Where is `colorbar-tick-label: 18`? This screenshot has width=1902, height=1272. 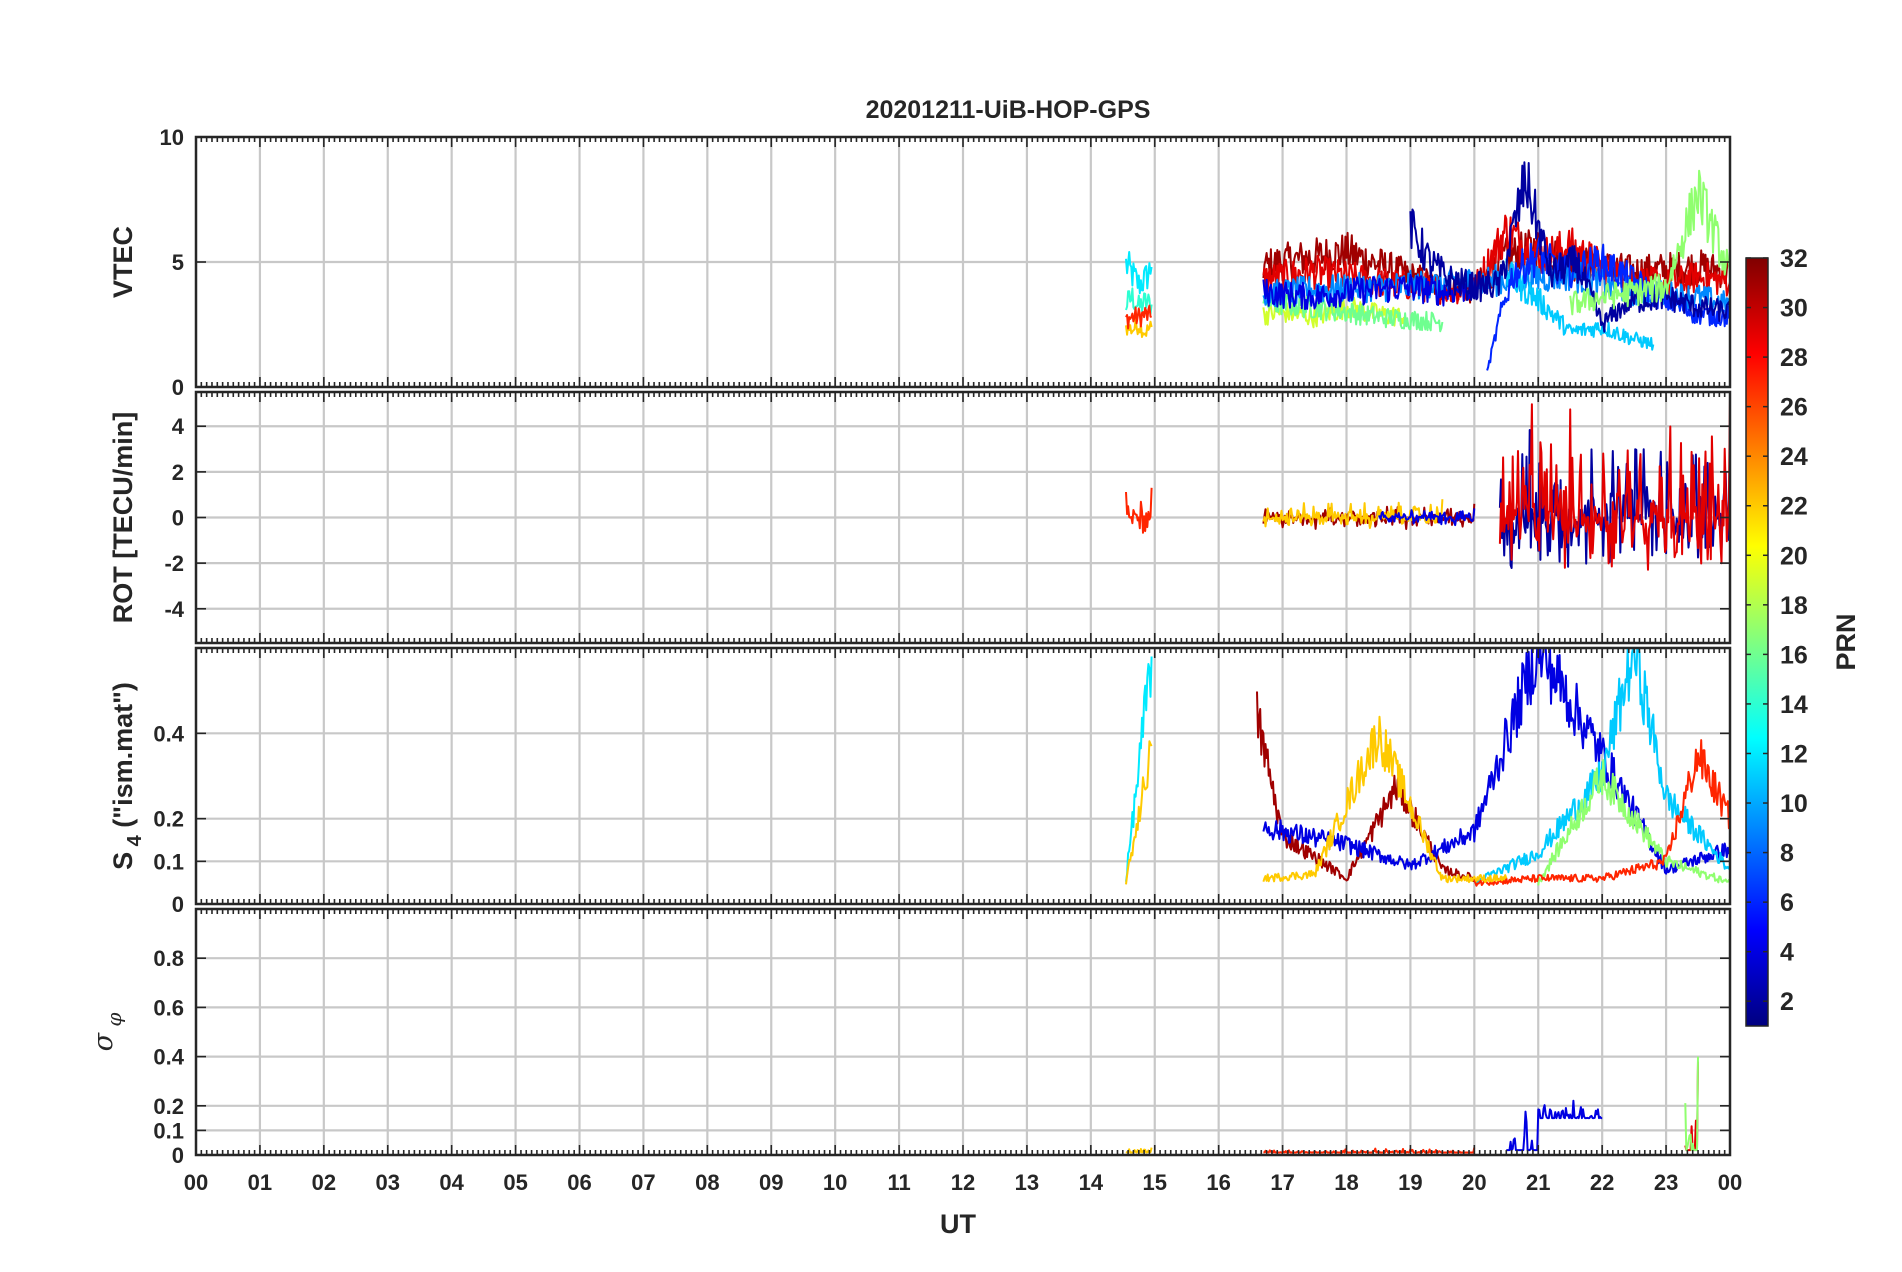
colorbar-tick-label: 18 is located at coordinates (1794, 606).